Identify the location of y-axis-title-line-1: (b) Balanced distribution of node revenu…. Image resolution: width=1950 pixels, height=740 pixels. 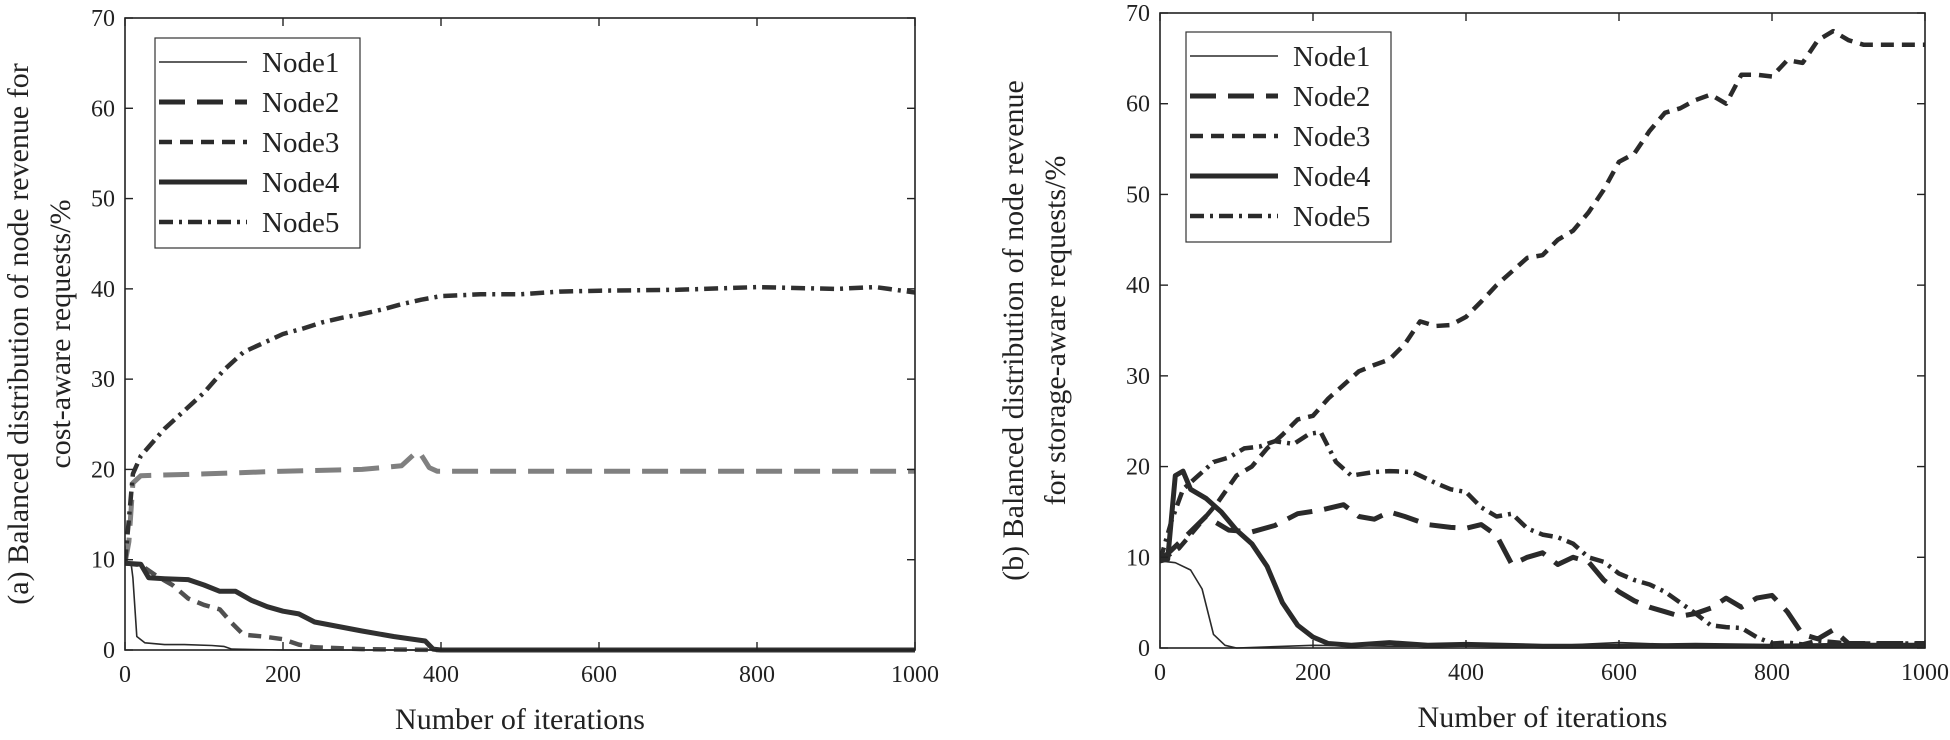
(1013, 330).